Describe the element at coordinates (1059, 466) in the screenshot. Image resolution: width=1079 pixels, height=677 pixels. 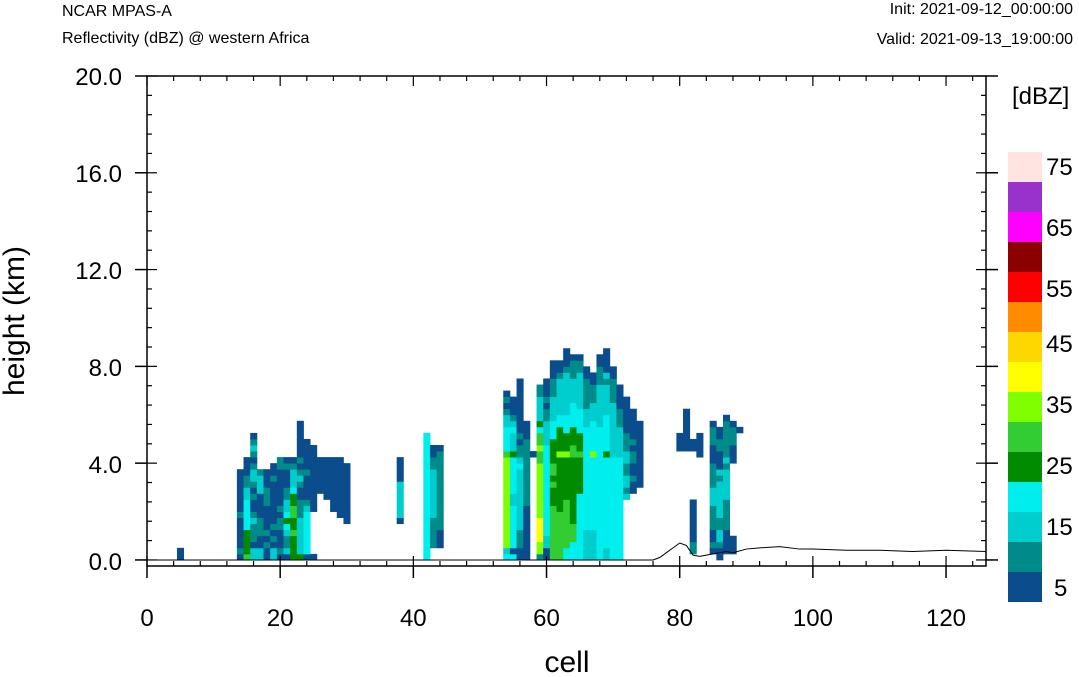
I see `colorbar-label-25: 25` at that location.